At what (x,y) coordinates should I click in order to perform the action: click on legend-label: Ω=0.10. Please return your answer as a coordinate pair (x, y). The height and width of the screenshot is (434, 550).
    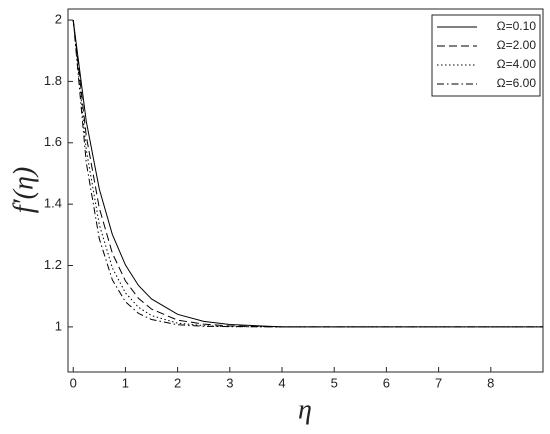
    Looking at the image, I should click on (517, 26).